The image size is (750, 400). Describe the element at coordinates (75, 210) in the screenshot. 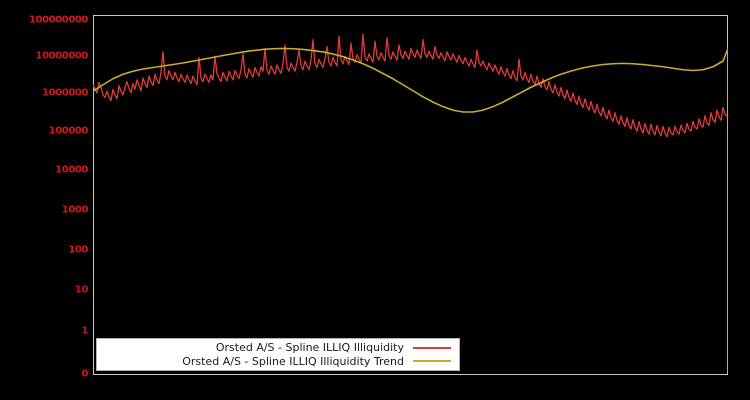

I see `y-axis-tick-label: 1000` at that location.